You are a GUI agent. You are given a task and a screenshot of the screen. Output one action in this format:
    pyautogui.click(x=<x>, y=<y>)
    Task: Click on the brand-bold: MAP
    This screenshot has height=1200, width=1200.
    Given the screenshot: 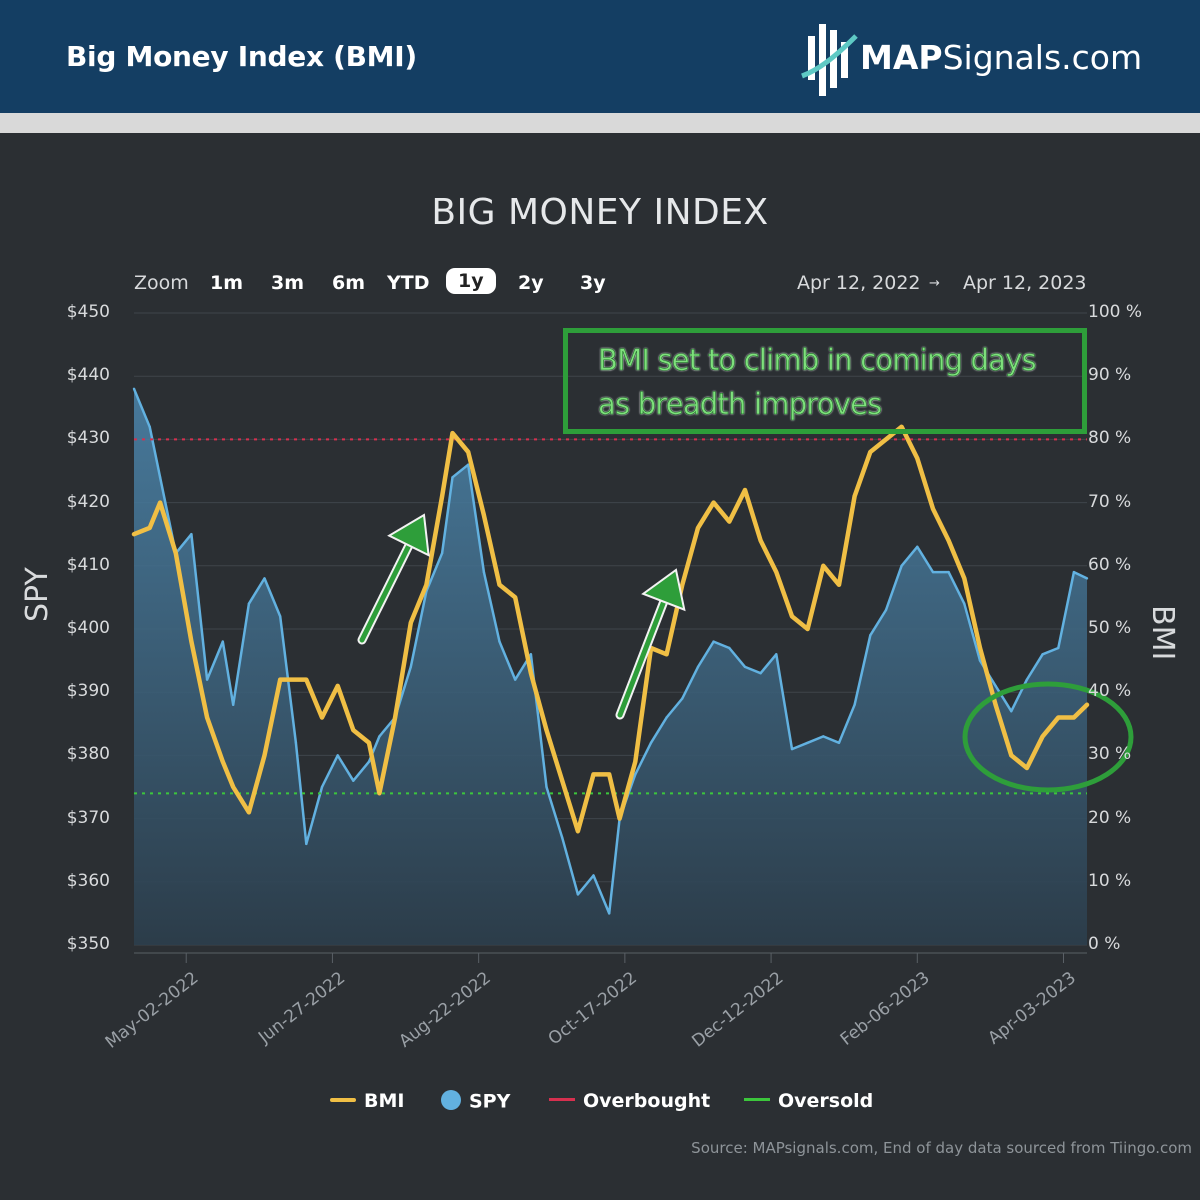 What is the action you would take?
    pyautogui.click(x=901, y=57)
    